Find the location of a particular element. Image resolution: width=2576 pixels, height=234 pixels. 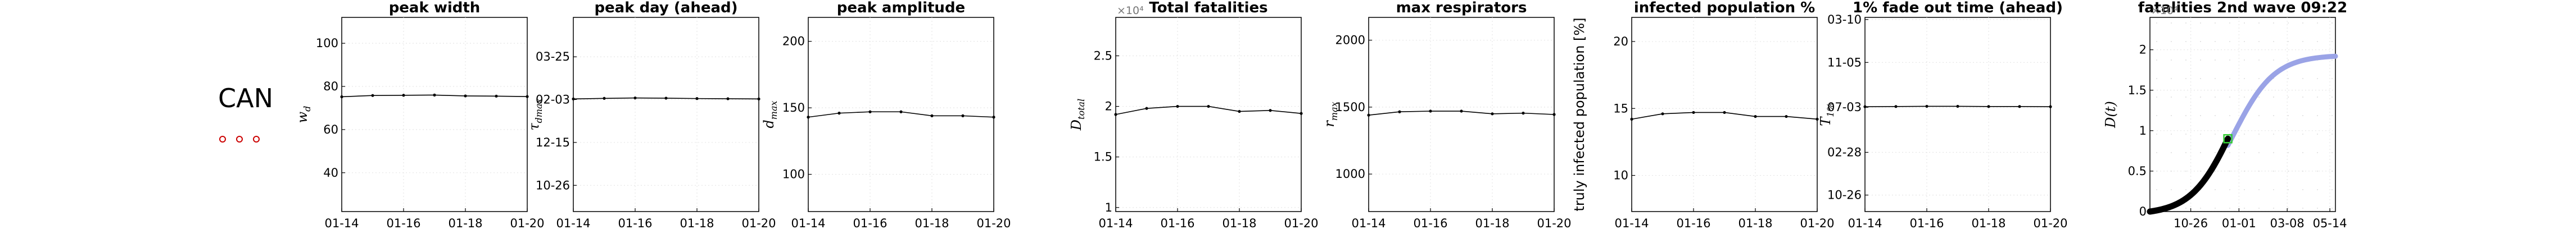

ytick-label-0: 10 is located at coordinates (1621, 175).